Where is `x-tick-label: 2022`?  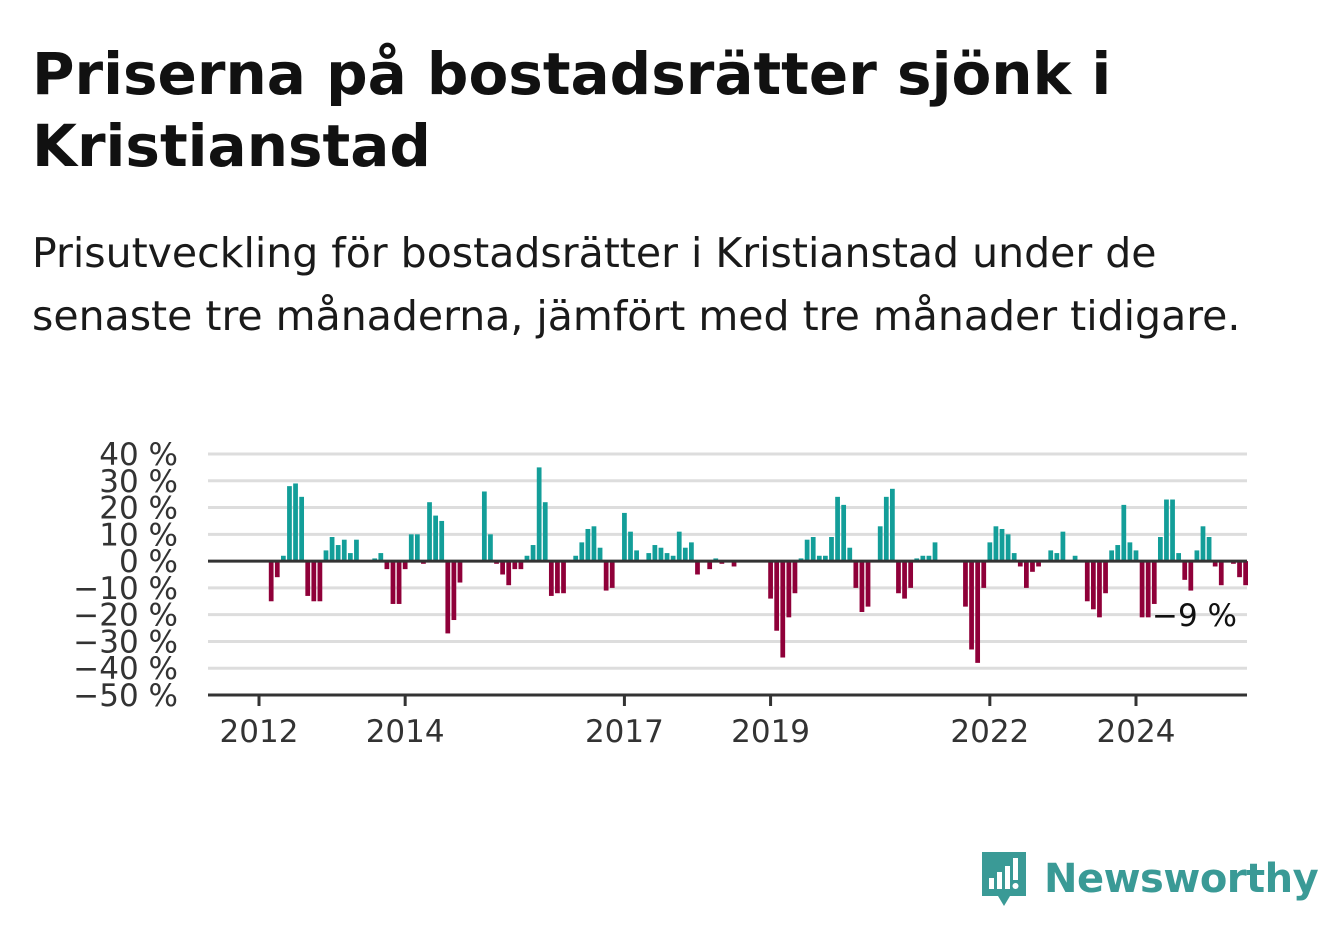 x-tick-label: 2022 is located at coordinates (989, 732).